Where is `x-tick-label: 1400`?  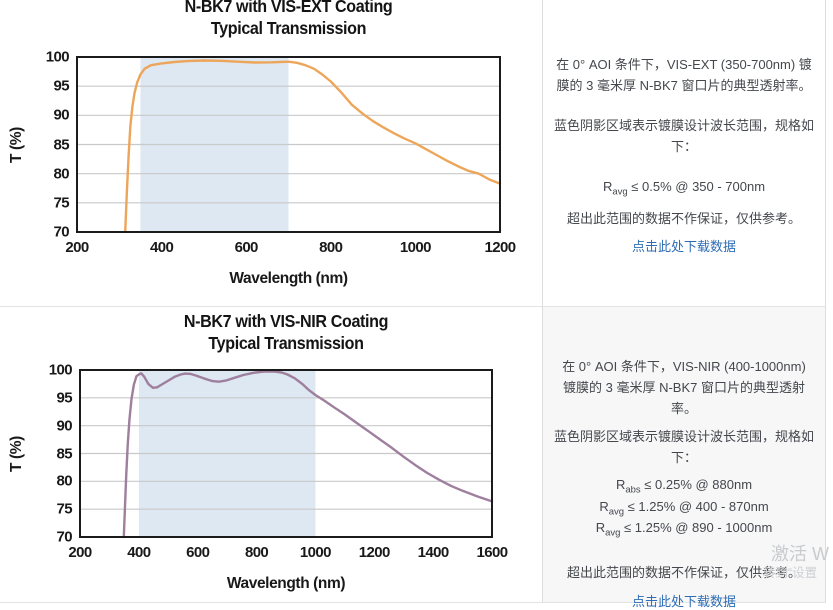
x-tick-label: 1400 is located at coordinates (433, 552).